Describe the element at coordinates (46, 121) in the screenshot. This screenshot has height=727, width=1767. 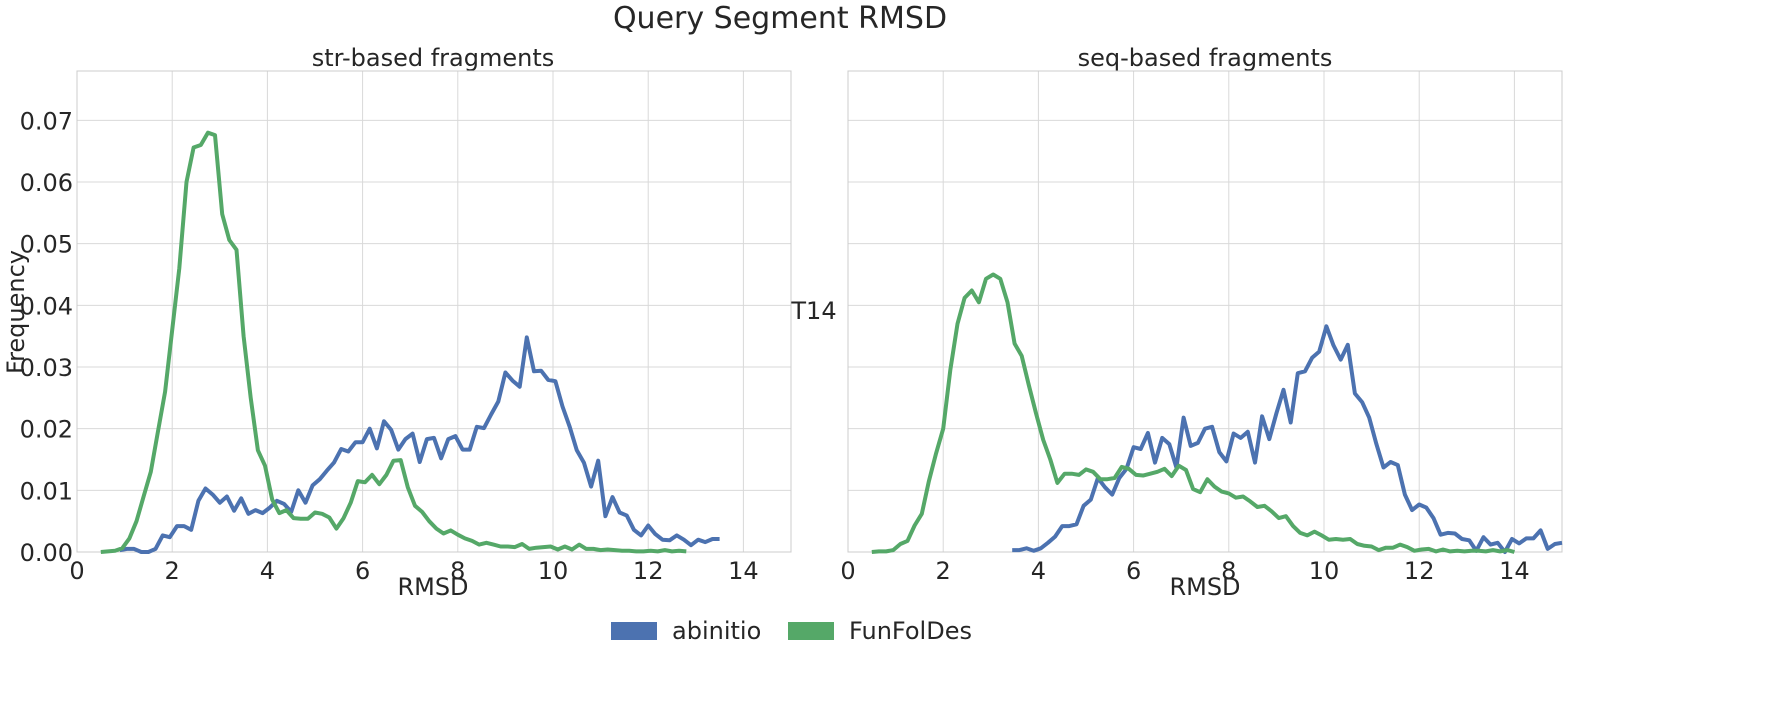
I see `y-tick-label-7: 0.07` at that location.